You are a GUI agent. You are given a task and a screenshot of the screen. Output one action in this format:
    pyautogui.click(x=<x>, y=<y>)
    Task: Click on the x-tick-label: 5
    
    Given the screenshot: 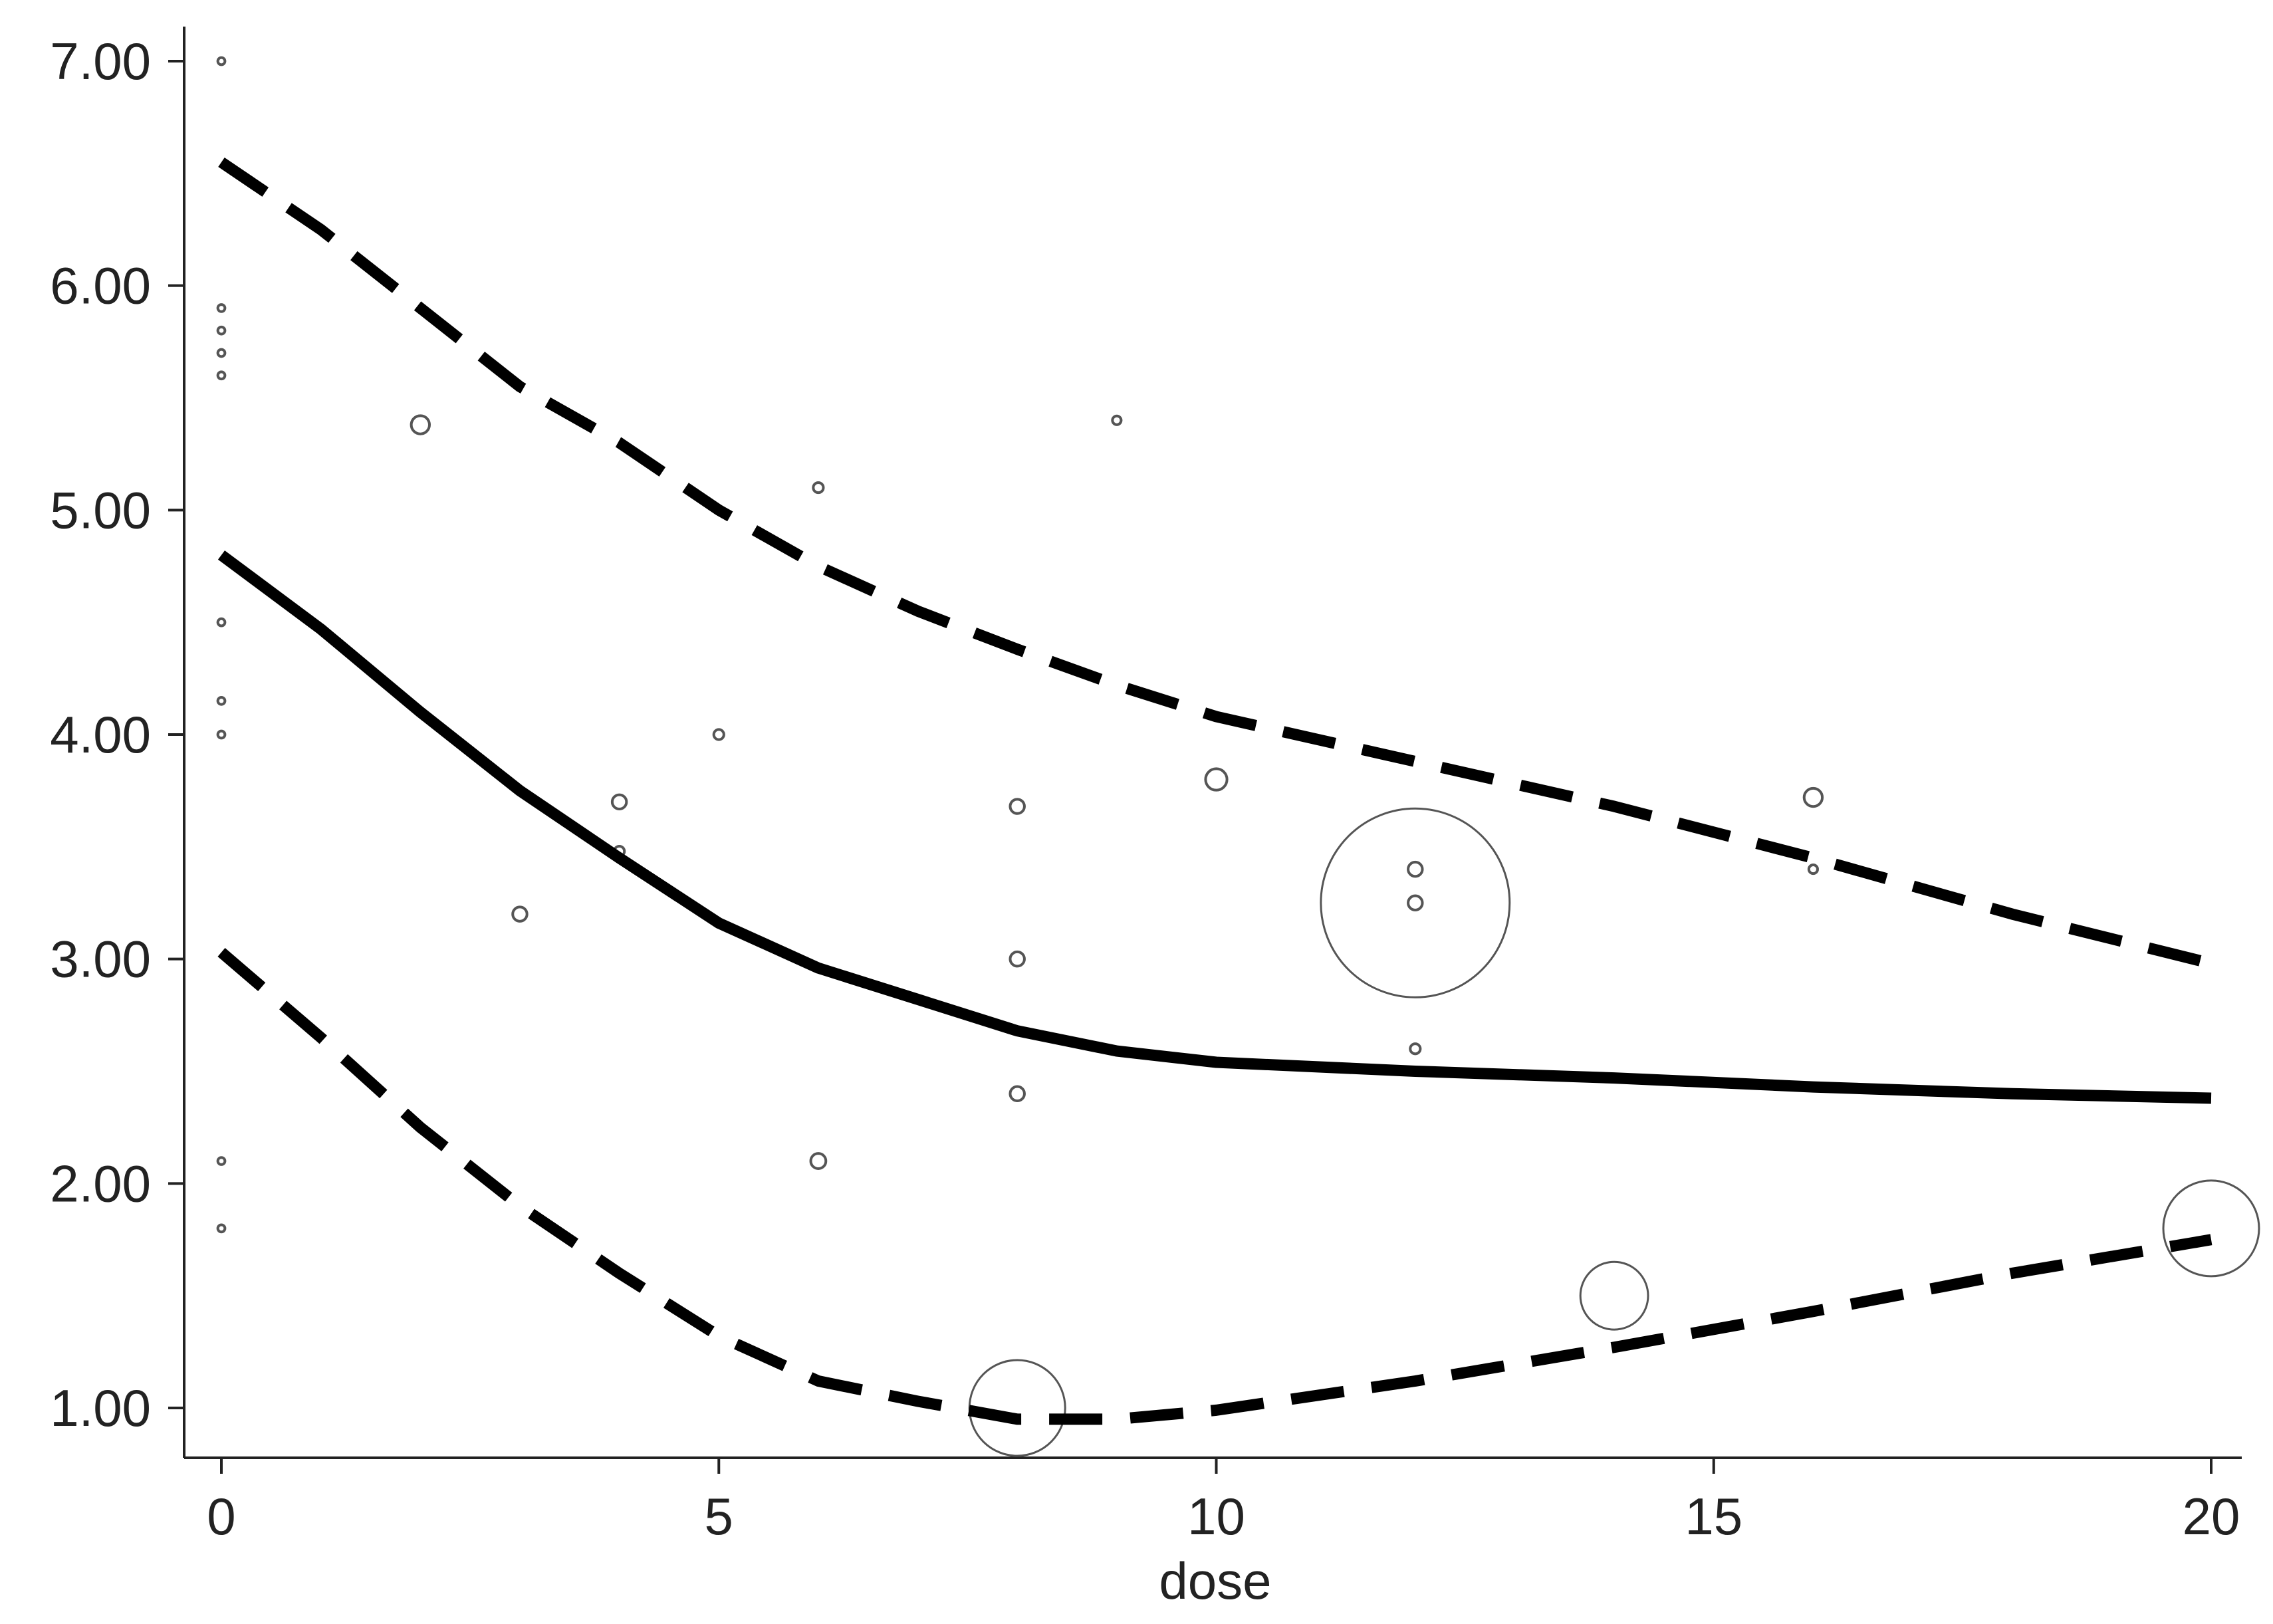 What is the action you would take?
    pyautogui.click(x=719, y=1516)
    